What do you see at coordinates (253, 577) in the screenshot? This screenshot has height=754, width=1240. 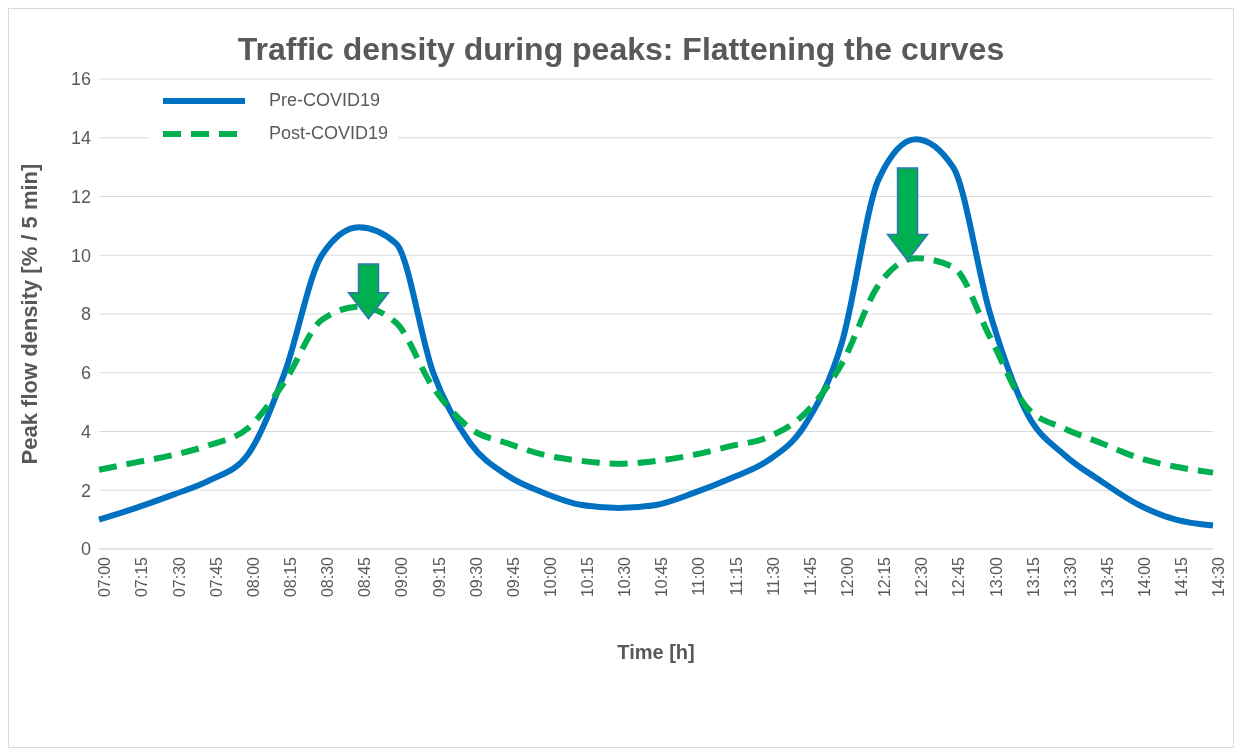 I see `x-tick-label: 08:00` at bounding box center [253, 577].